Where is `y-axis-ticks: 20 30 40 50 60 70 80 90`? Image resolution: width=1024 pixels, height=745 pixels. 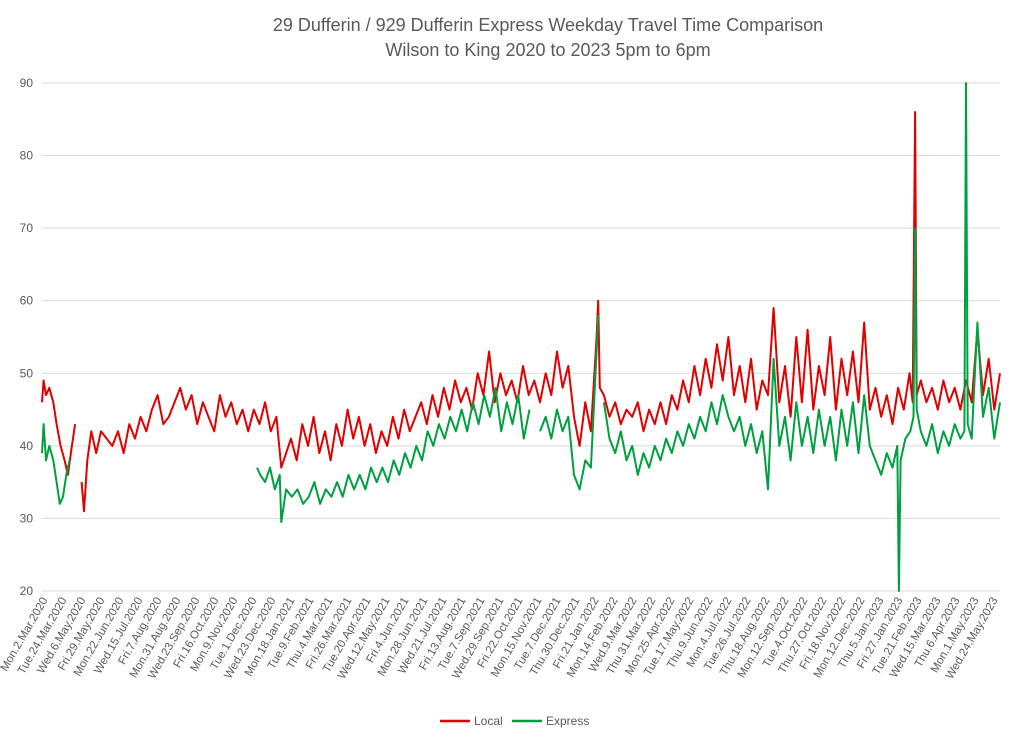 y-axis-ticks: 20 30 40 50 60 70 80 90 is located at coordinates (27, 337).